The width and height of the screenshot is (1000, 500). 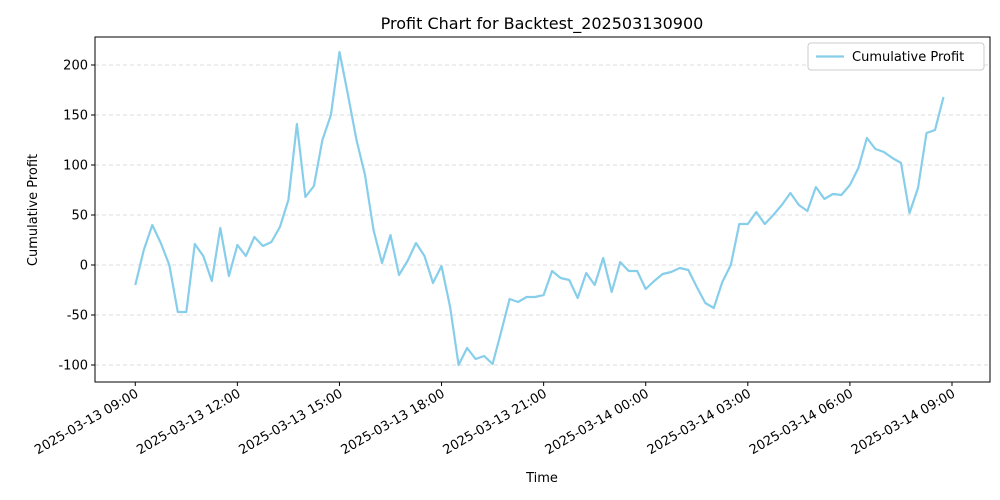 I want to click on y-tick-label: -50, so click(x=77, y=316).